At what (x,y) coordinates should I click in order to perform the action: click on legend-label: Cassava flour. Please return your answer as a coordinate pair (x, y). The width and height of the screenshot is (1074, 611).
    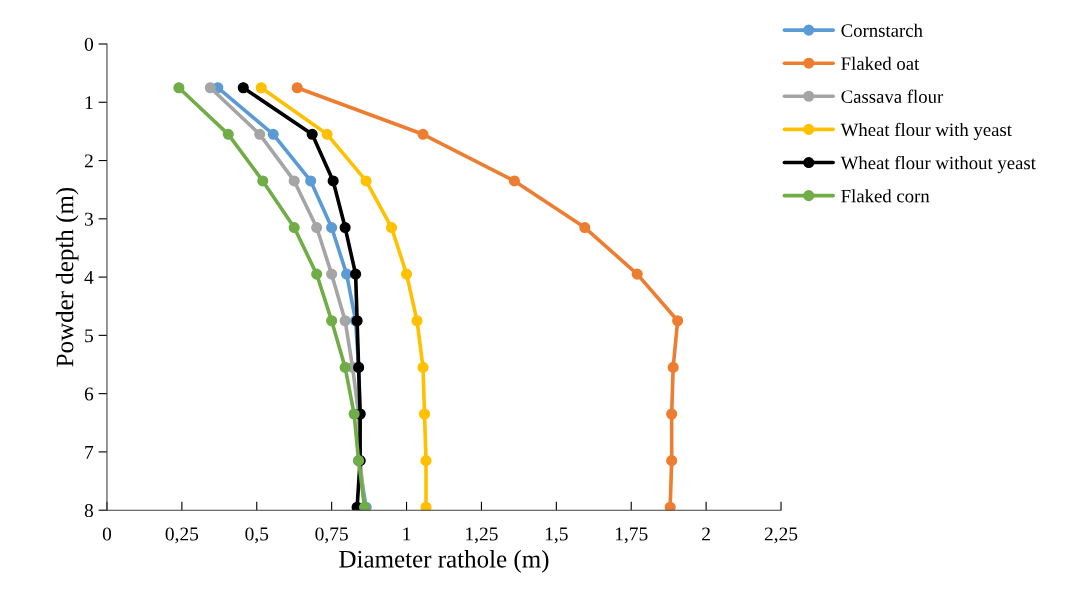
    Looking at the image, I should click on (892, 96).